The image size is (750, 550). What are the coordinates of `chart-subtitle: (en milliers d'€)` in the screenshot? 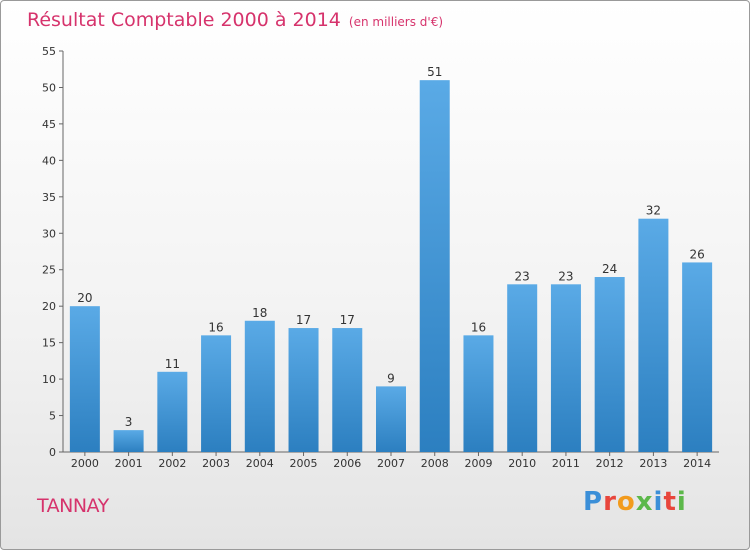 It's located at (396, 22).